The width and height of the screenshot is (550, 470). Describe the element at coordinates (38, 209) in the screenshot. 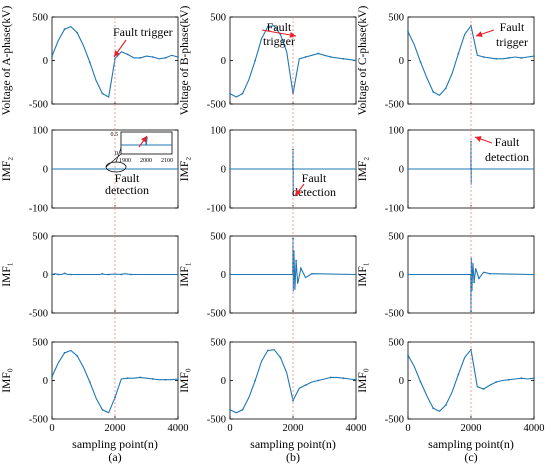

I see `y-tick-label: -100` at that location.